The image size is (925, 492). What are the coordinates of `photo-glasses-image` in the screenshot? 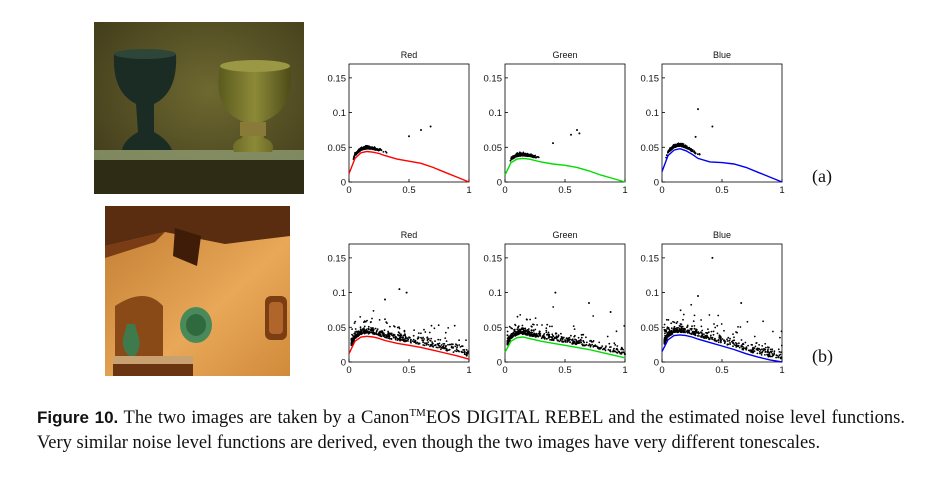 It's located at (199, 108).